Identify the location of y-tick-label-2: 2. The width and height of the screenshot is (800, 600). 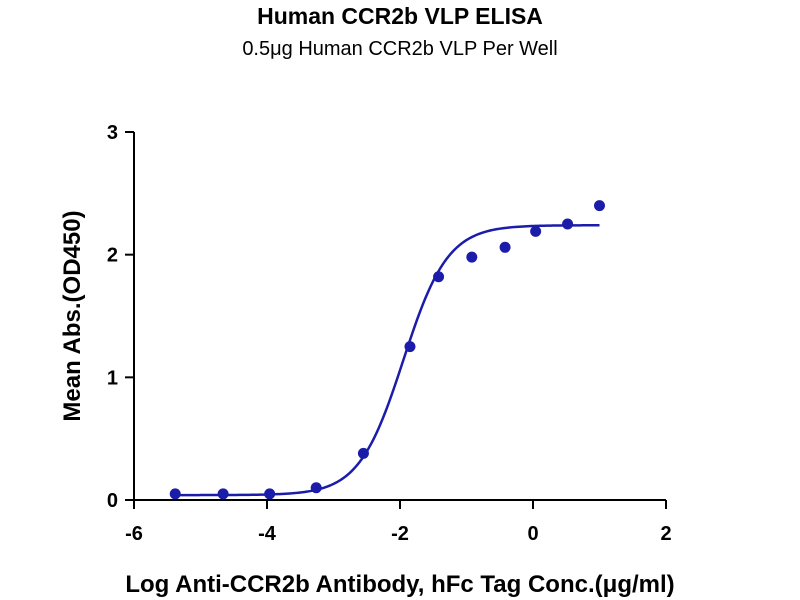
(112, 256).